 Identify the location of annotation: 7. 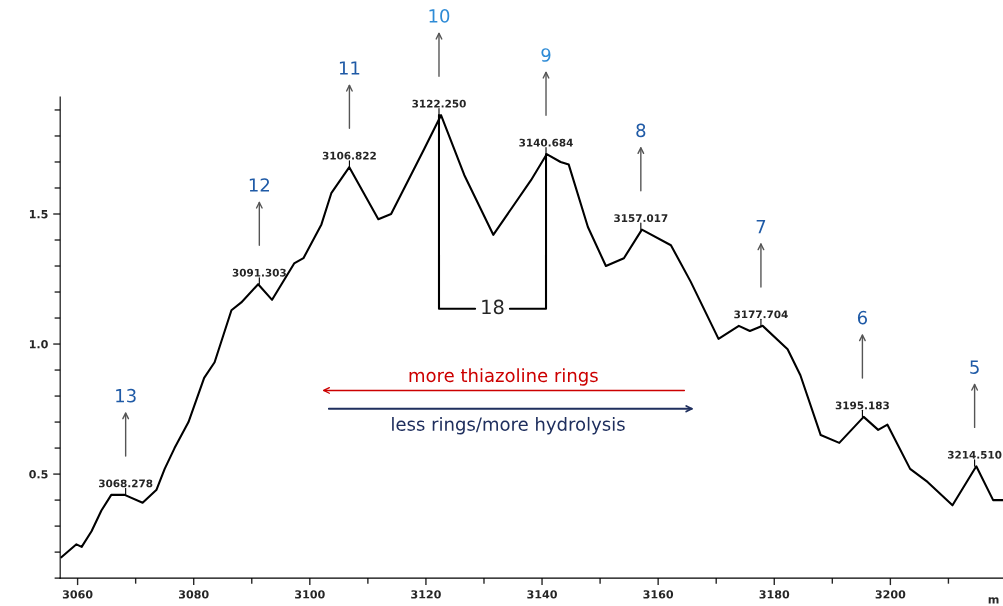
(761, 227).